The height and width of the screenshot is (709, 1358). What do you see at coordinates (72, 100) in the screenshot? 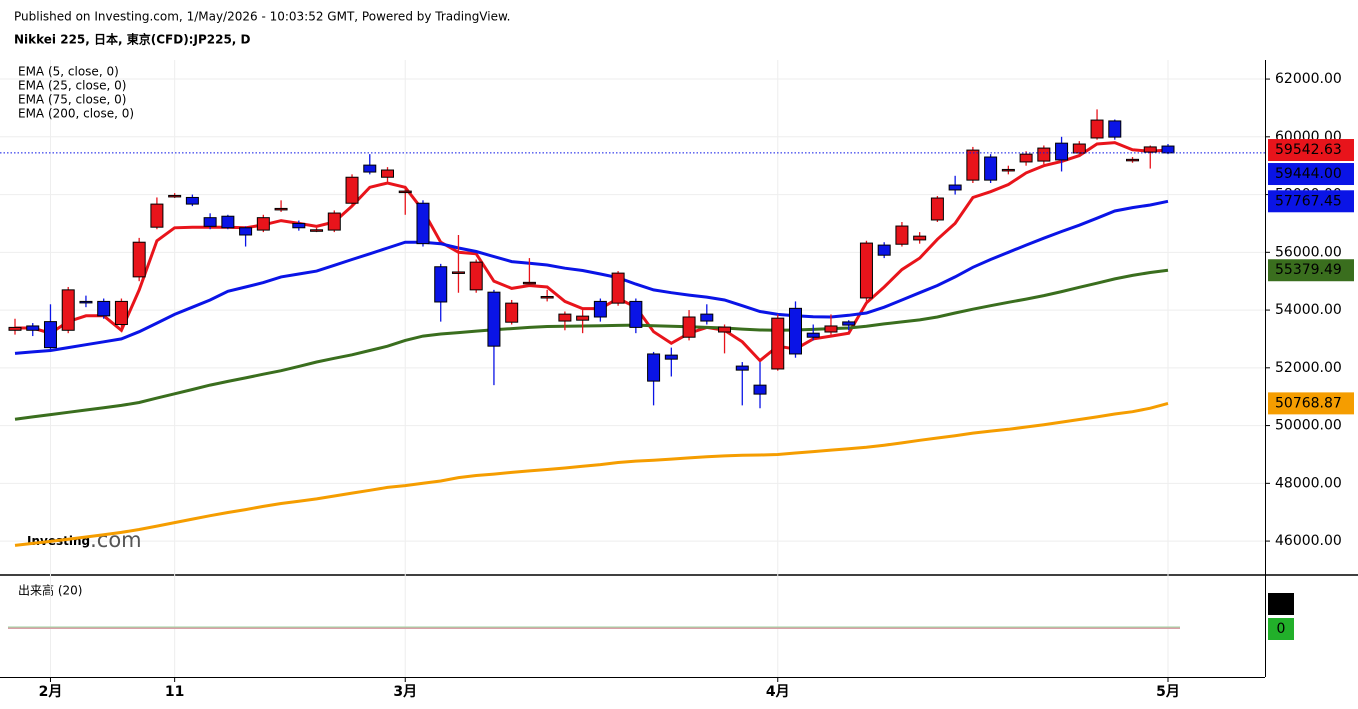
I see `legend-entry: EMA (75, close, 0)` at bounding box center [72, 100].